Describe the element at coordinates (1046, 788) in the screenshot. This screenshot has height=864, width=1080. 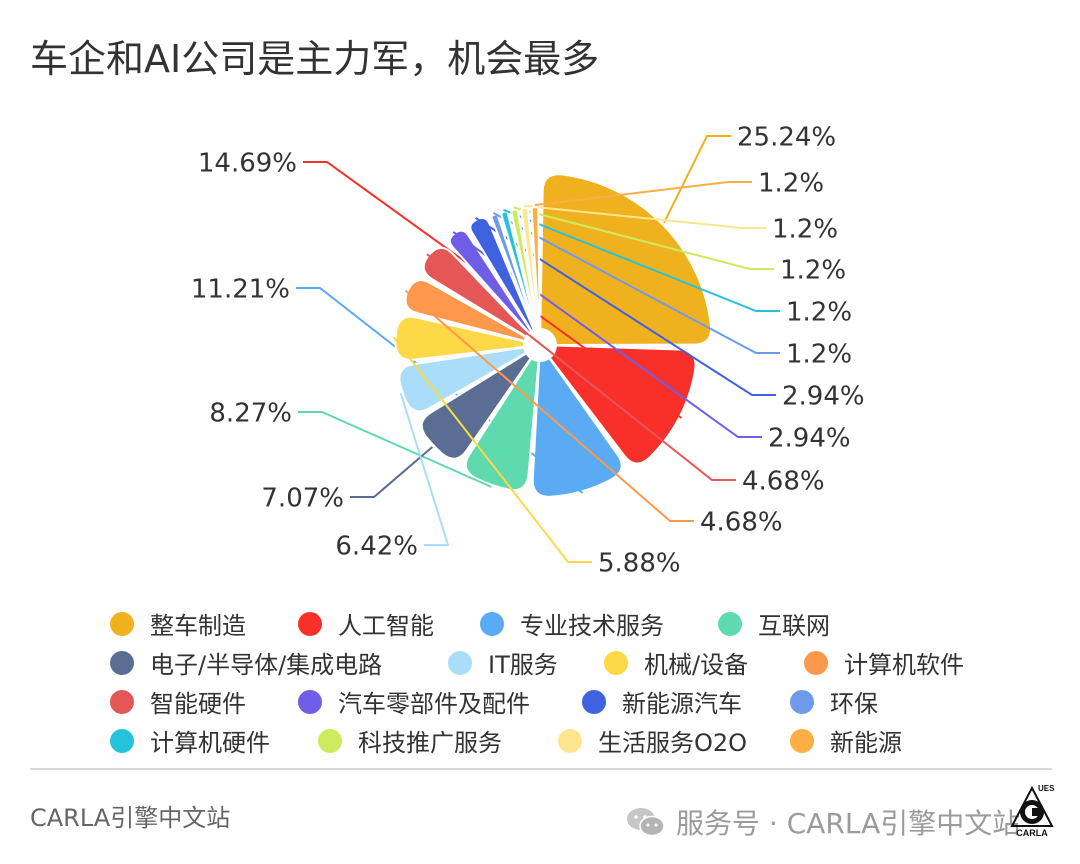
I see `logo-mark-text: UES` at that location.